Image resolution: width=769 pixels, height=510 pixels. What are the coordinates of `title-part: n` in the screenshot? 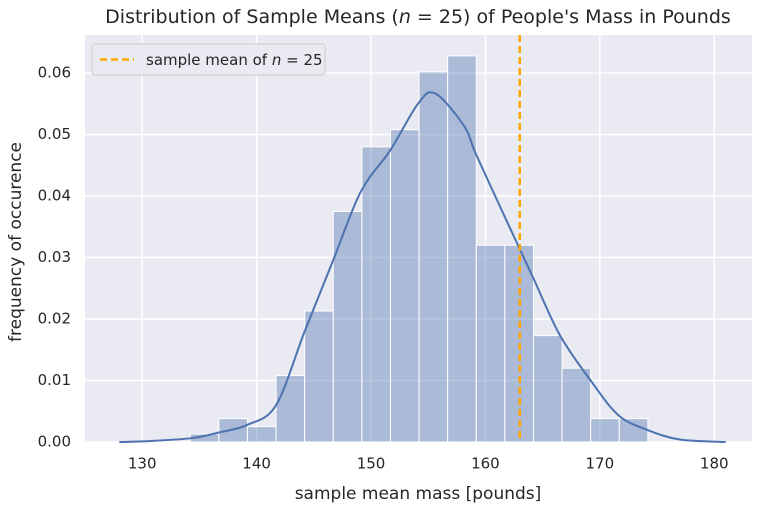 It's located at (405, 17).